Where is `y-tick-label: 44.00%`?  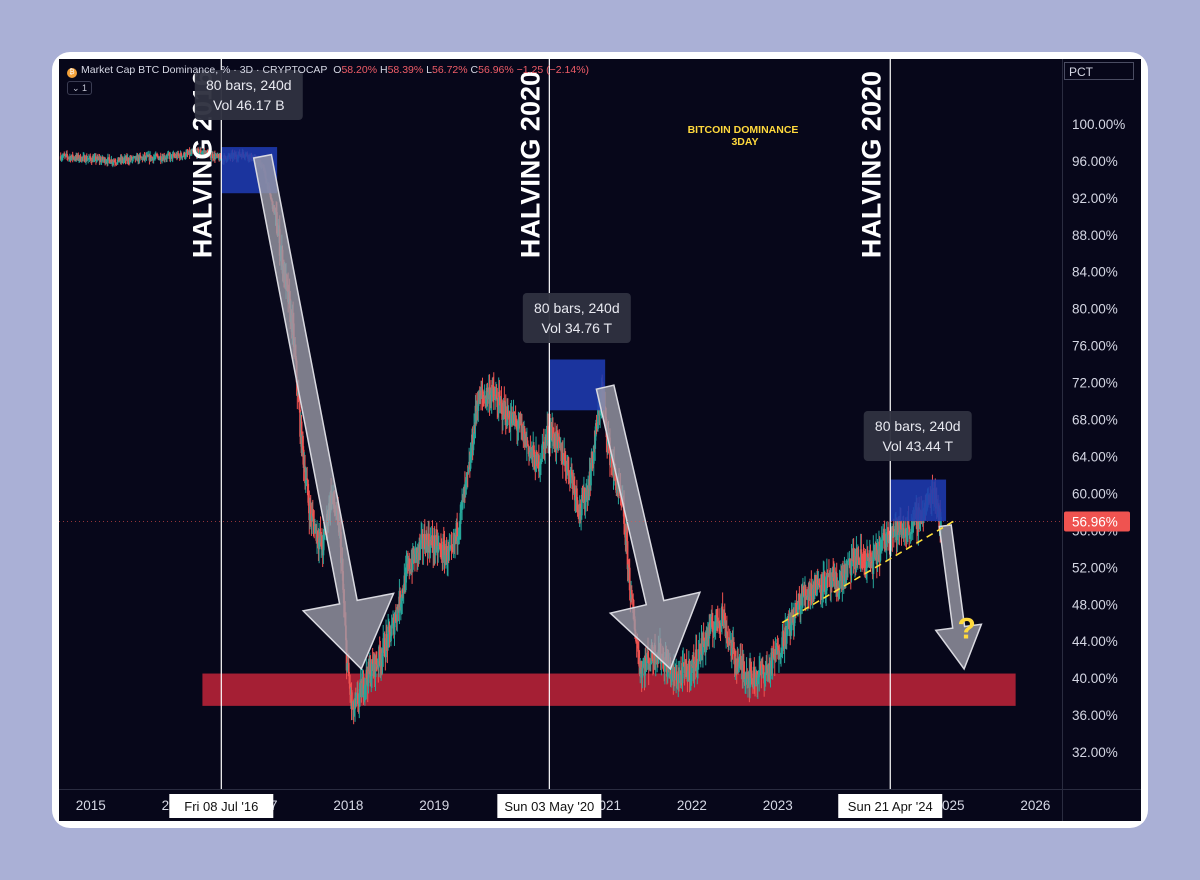
y-tick-label: 44.00% is located at coordinates (1095, 641).